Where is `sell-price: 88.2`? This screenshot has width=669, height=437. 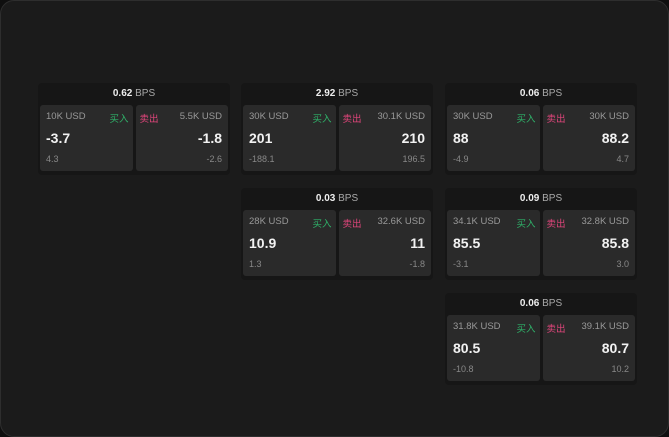 sell-price: 88.2 is located at coordinates (615, 138).